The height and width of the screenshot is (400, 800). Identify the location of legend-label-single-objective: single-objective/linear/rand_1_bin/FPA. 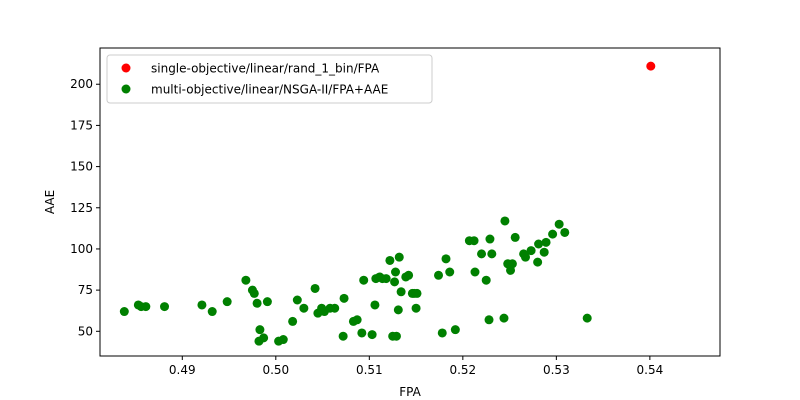
(265, 69).